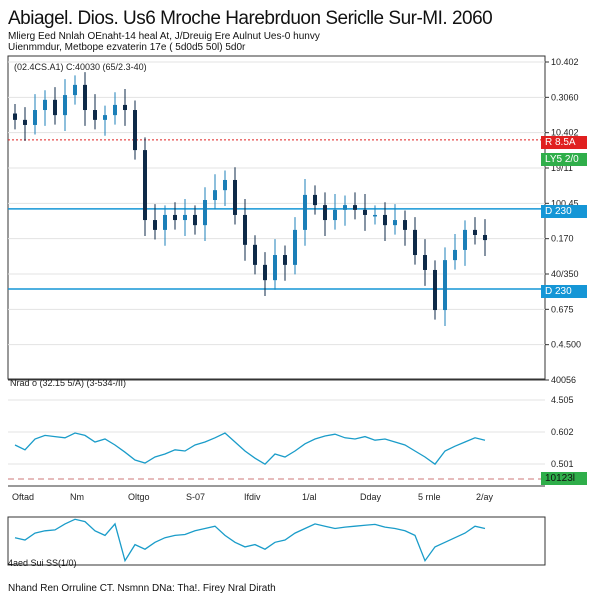 This screenshot has height=600, width=600. Describe the element at coordinates (566, 345) in the screenshot. I see `y-tick-label: 0.4.500` at that location.